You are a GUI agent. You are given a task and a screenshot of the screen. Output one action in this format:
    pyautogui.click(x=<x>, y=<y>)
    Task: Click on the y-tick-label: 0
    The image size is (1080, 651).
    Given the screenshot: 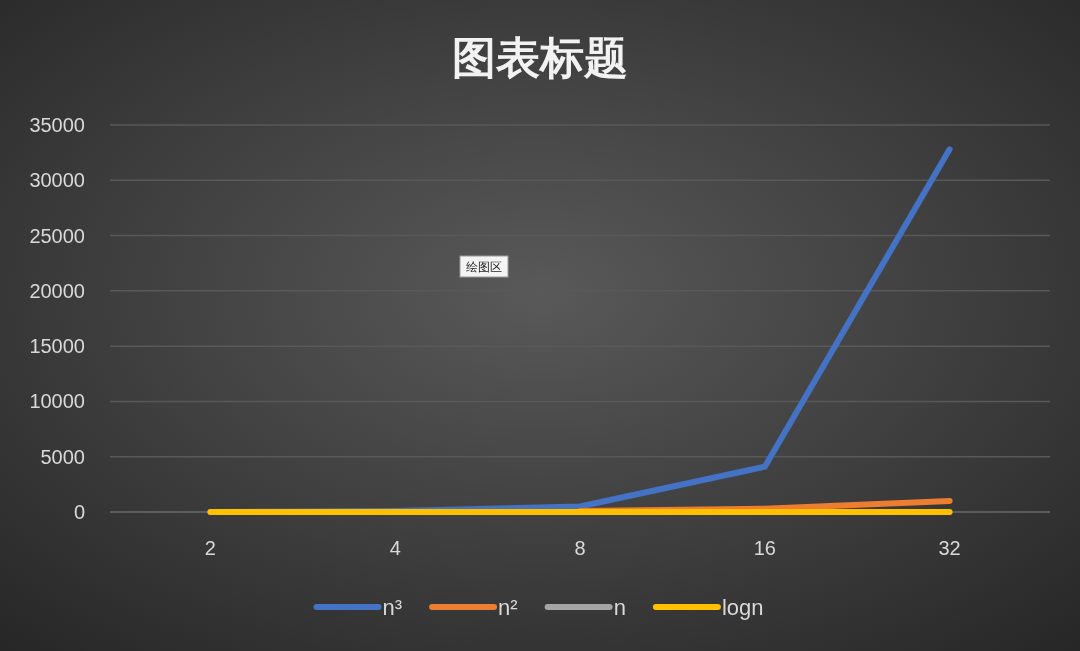 What is the action you would take?
    pyautogui.click(x=79, y=512)
    